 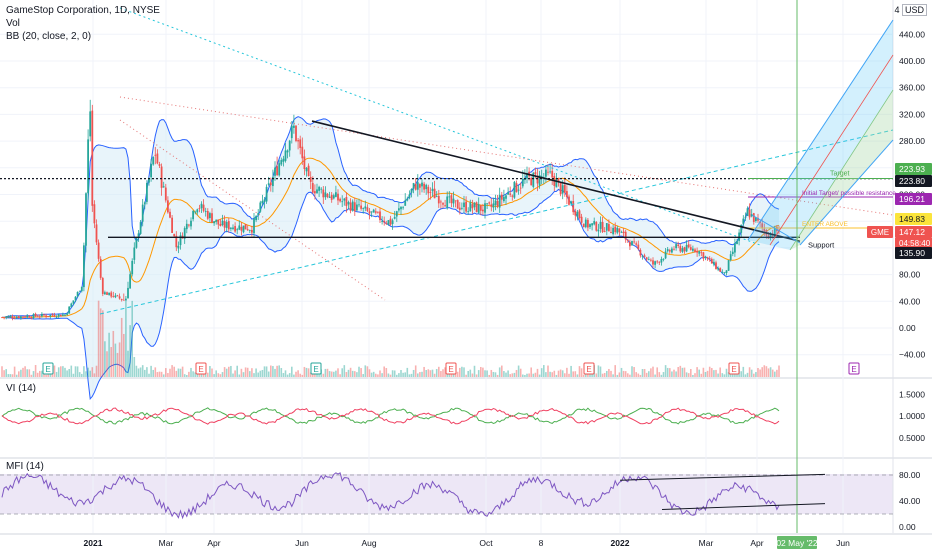 I want to click on price-badge, so click(x=913, y=199).